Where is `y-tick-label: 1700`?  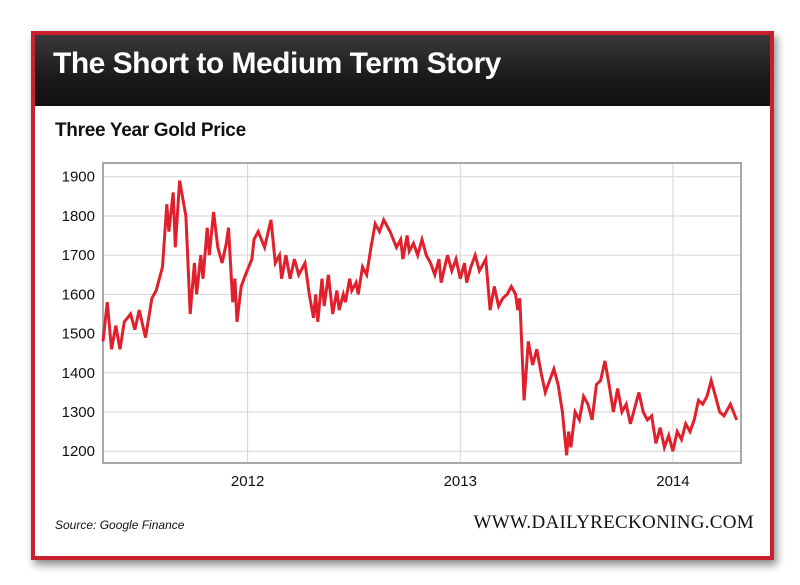 y-tick-label: 1700 is located at coordinates (78, 255).